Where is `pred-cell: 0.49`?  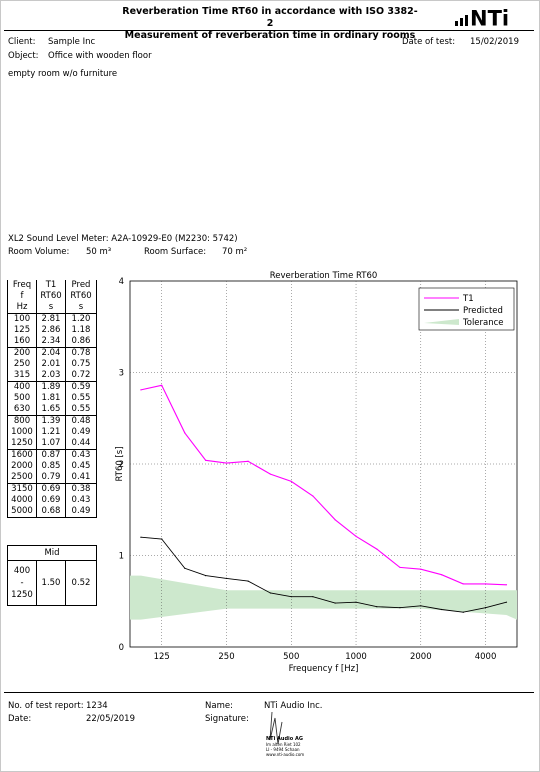
pred-cell: 0.49 is located at coordinates (81, 432).